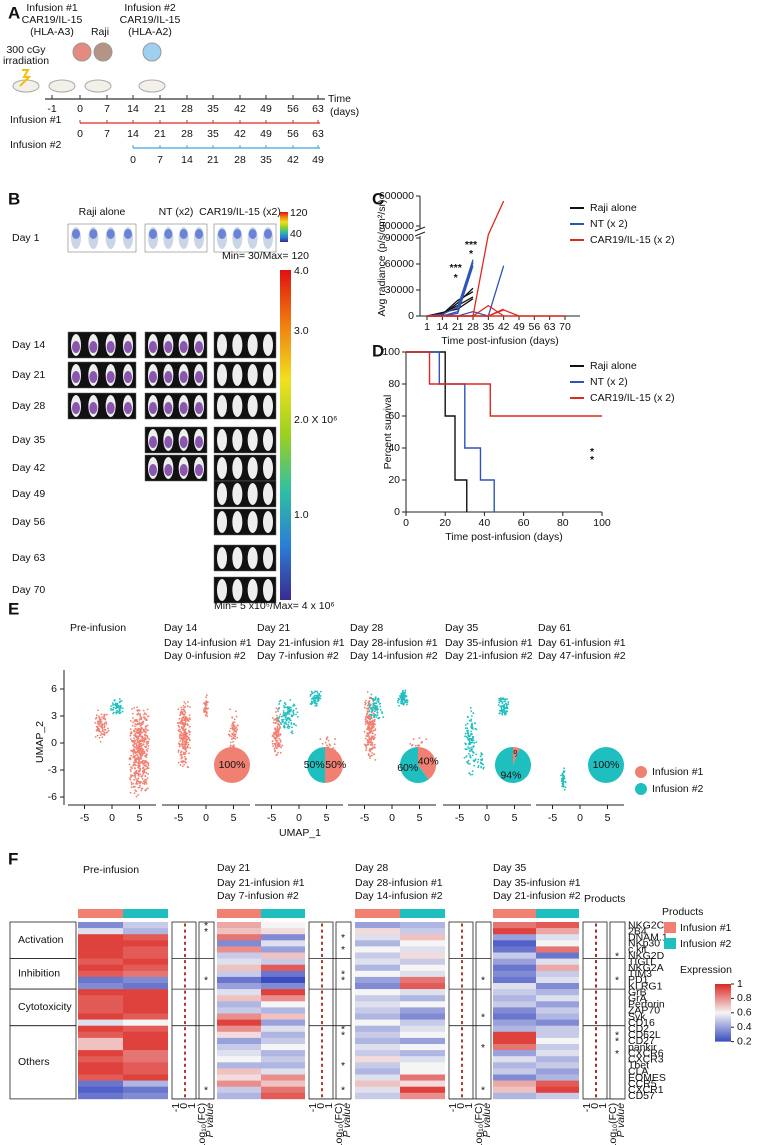 The width and height of the screenshot is (757, 1145). I want to click on umap-subtitle: Day 47-infusion #2, so click(582, 656).